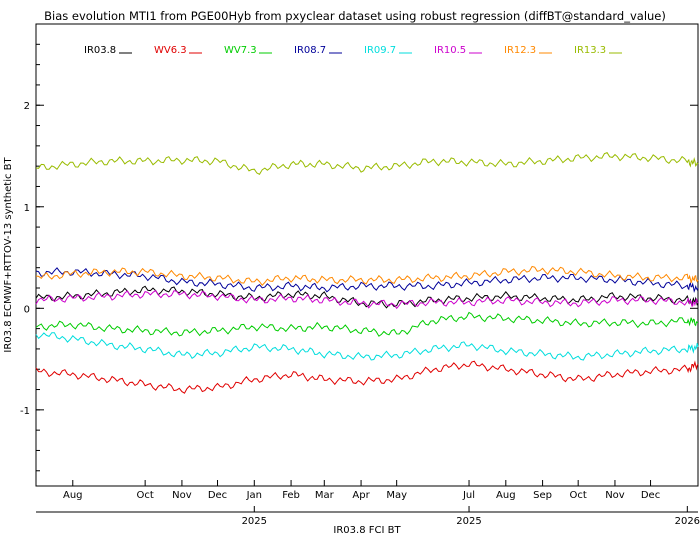 This screenshot has height=540, width=700. What do you see at coordinates (25, 411) in the screenshot?
I see `y-tick-label: -1` at bounding box center [25, 411].